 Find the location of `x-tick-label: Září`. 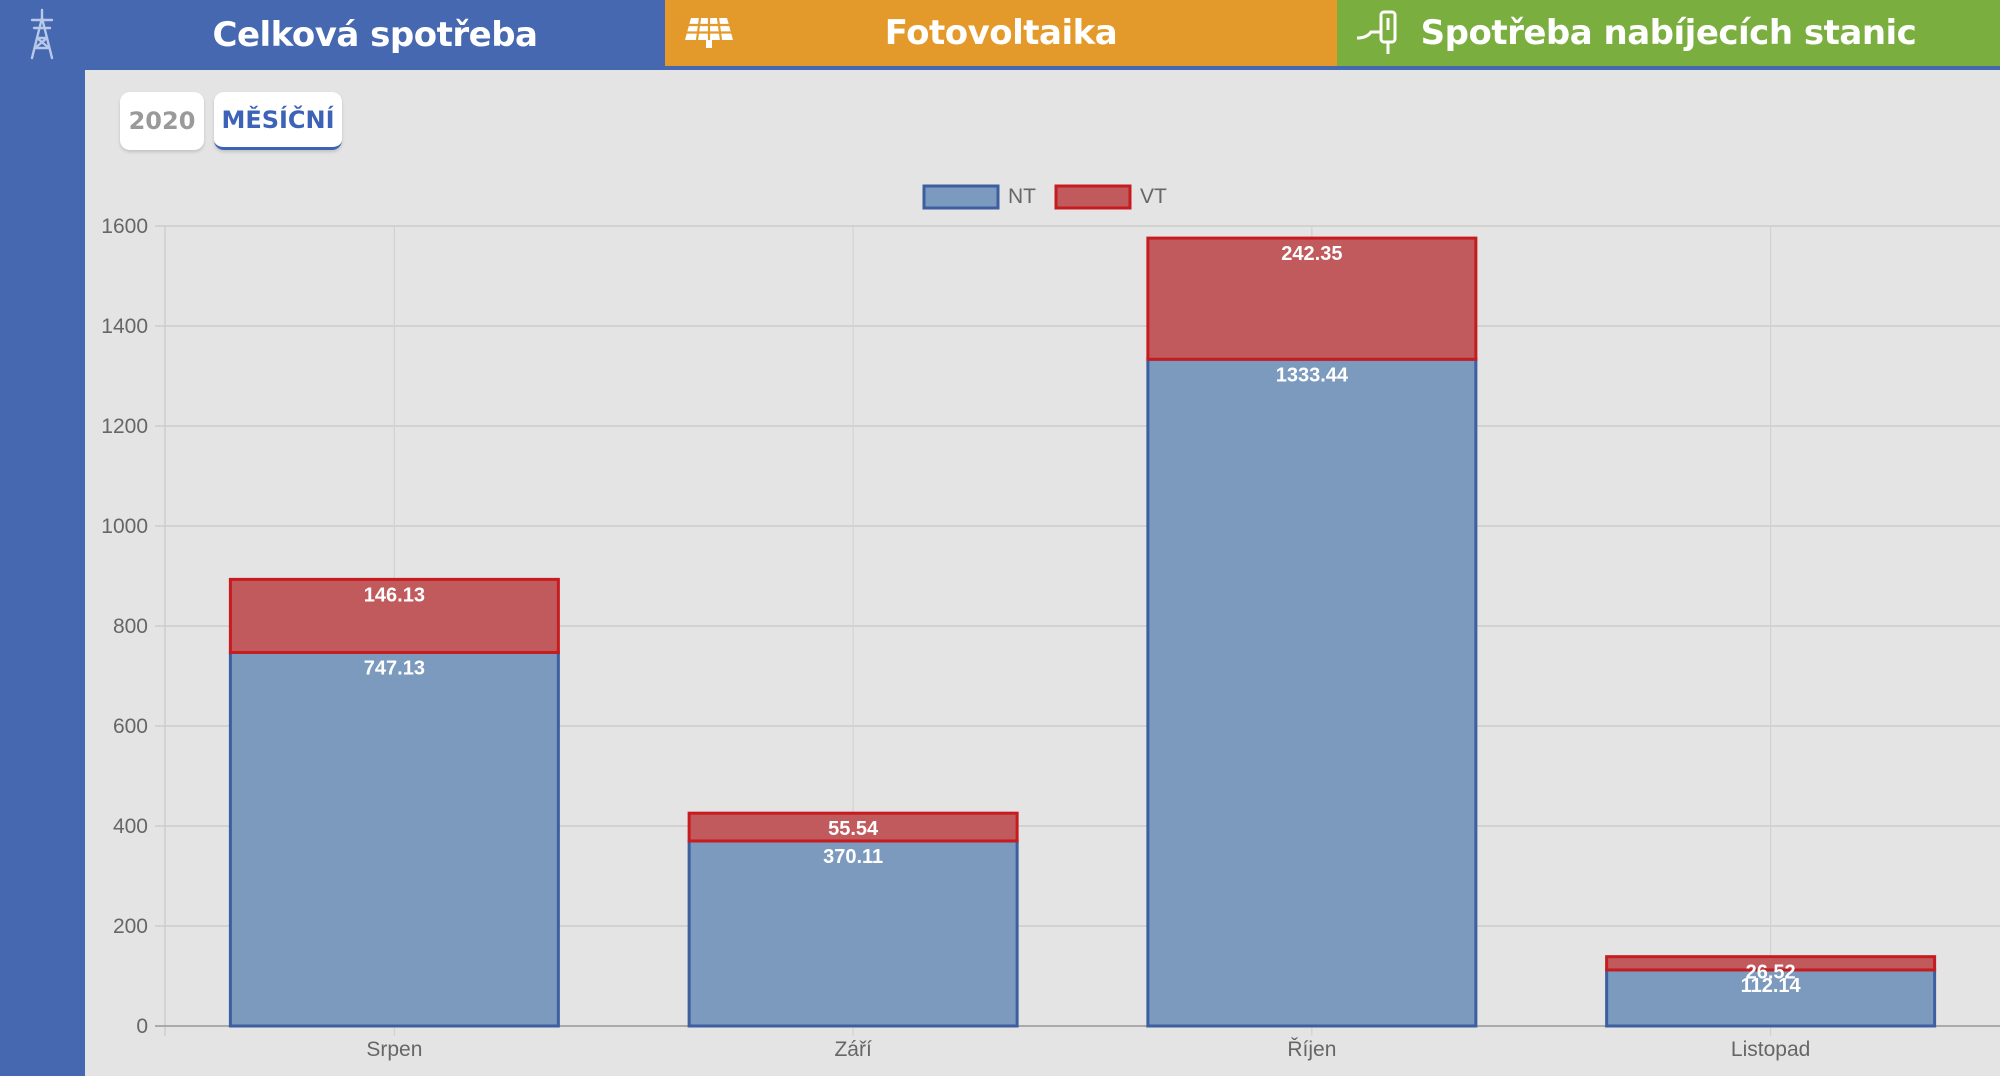

x-tick-label: Září is located at coordinates (853, 1049).